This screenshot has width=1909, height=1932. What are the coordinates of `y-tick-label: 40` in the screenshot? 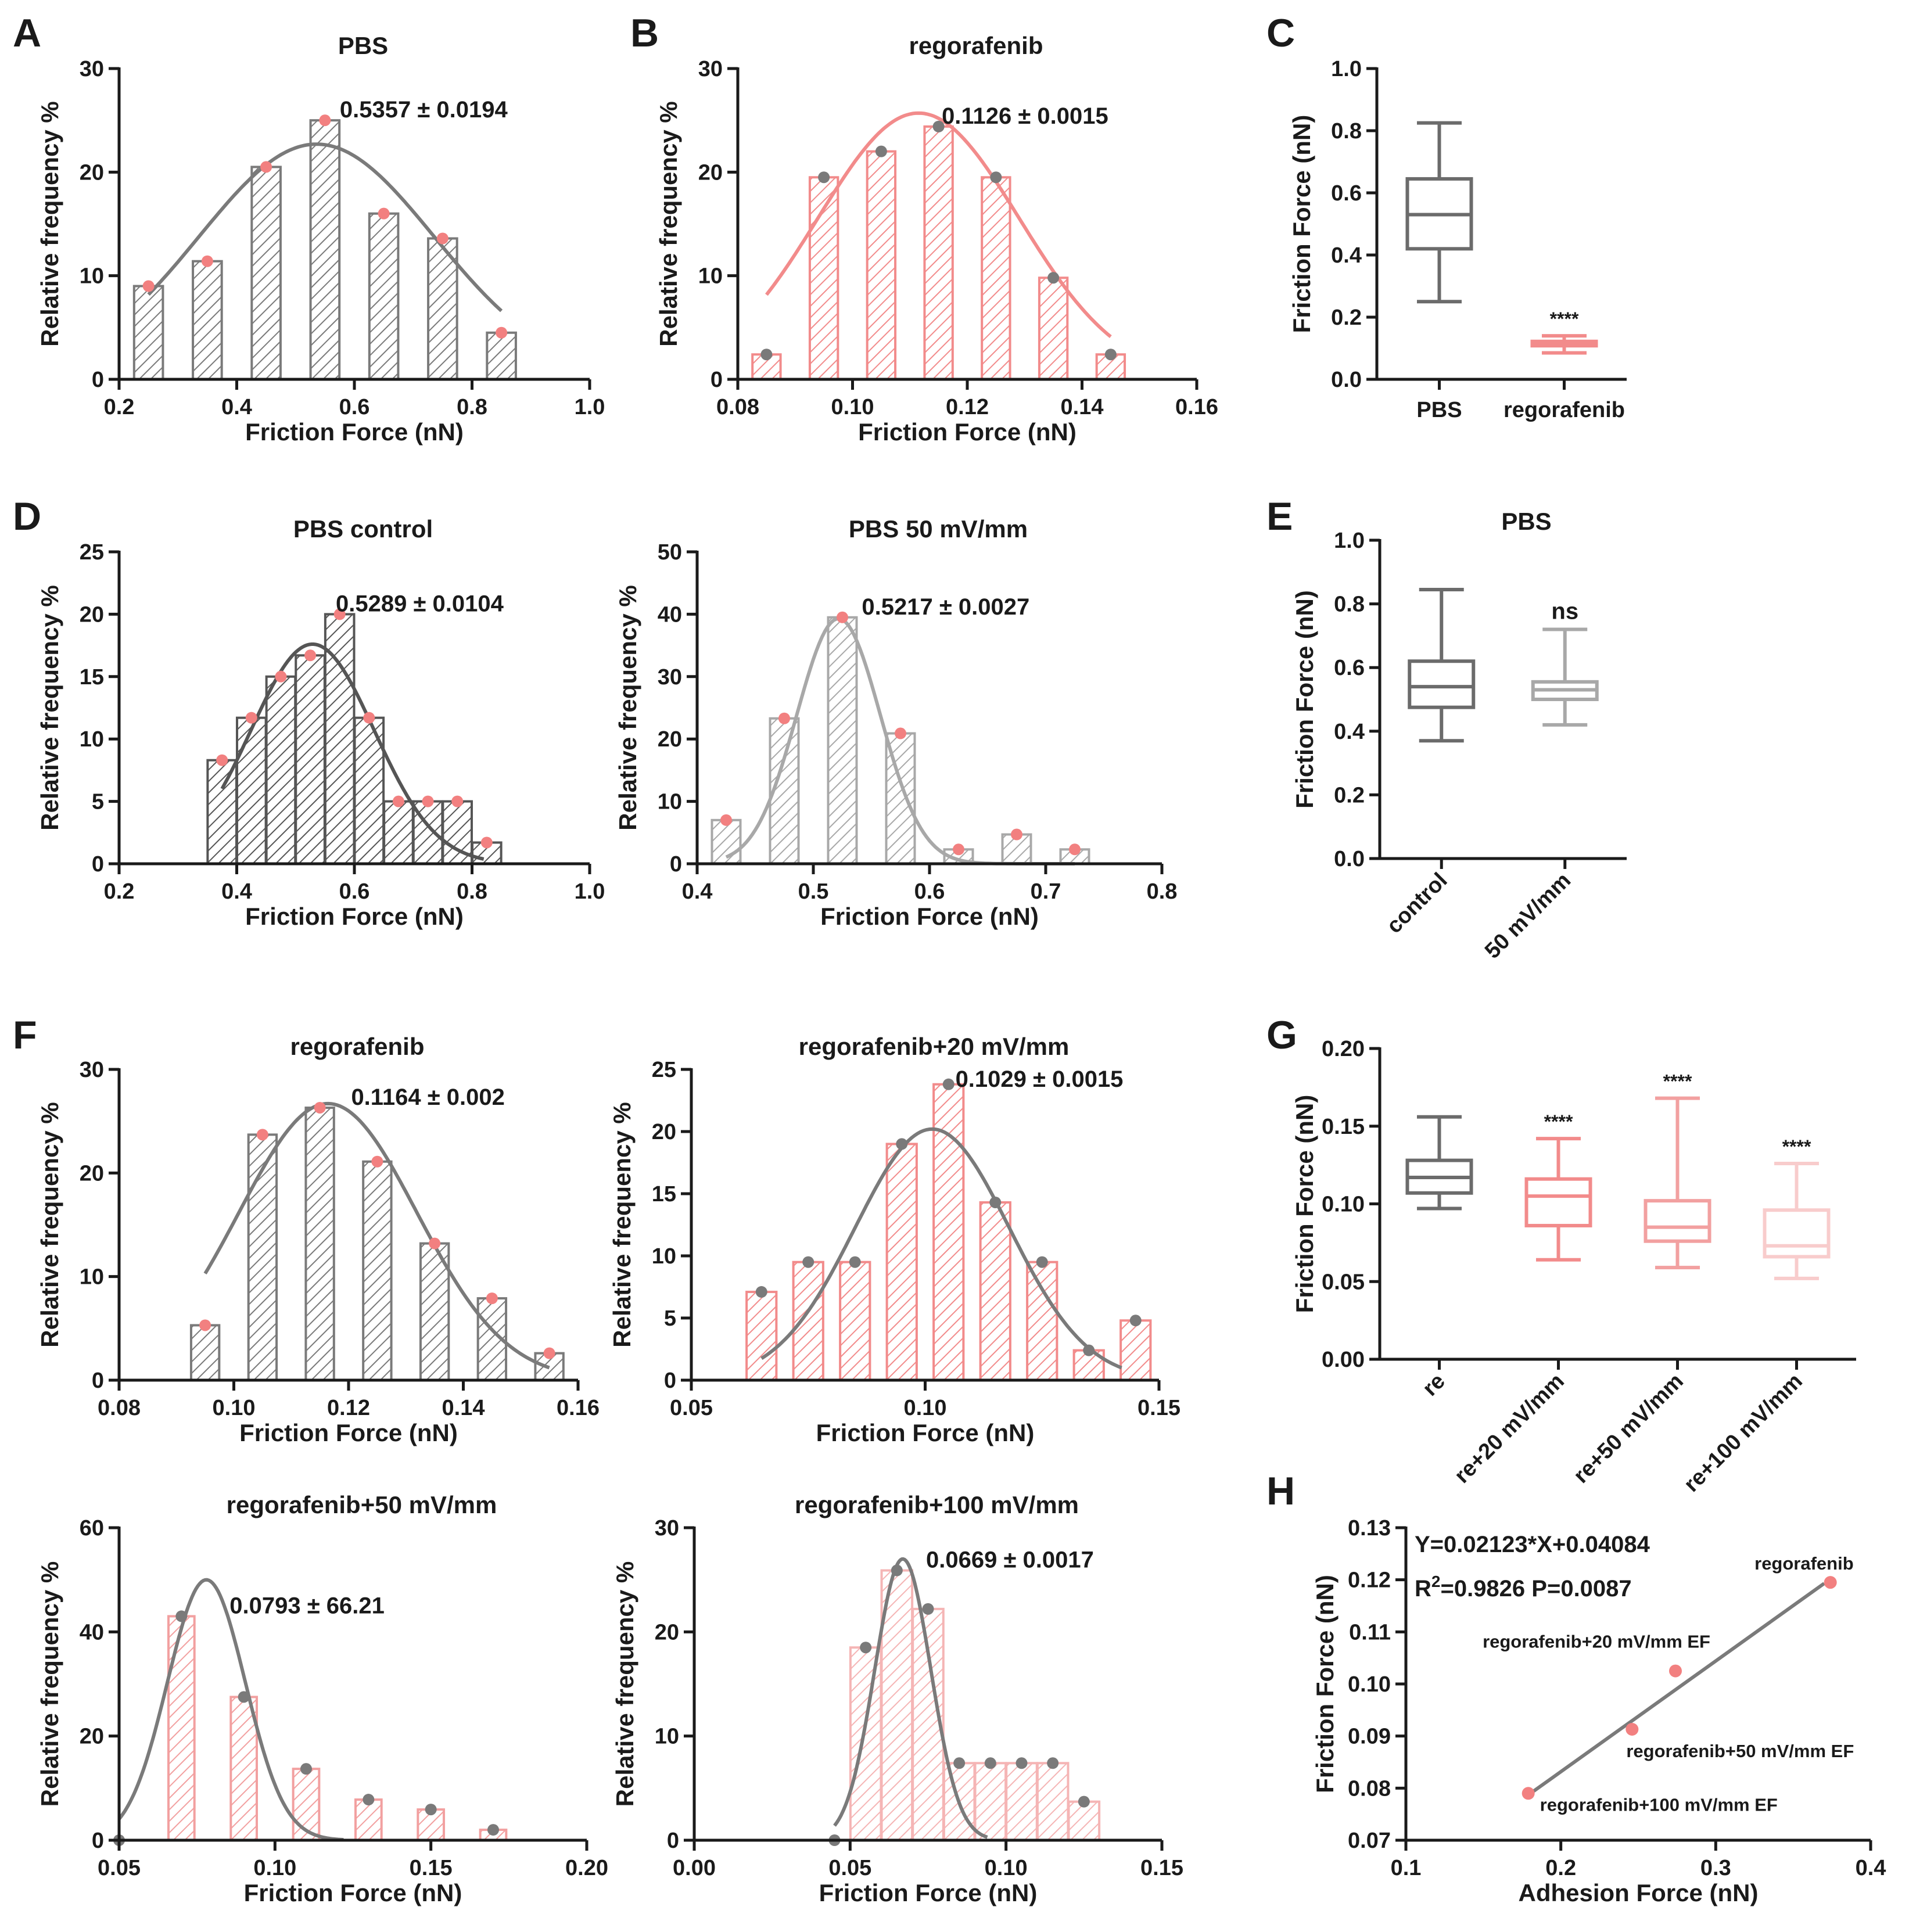 It's located at (670, 614).